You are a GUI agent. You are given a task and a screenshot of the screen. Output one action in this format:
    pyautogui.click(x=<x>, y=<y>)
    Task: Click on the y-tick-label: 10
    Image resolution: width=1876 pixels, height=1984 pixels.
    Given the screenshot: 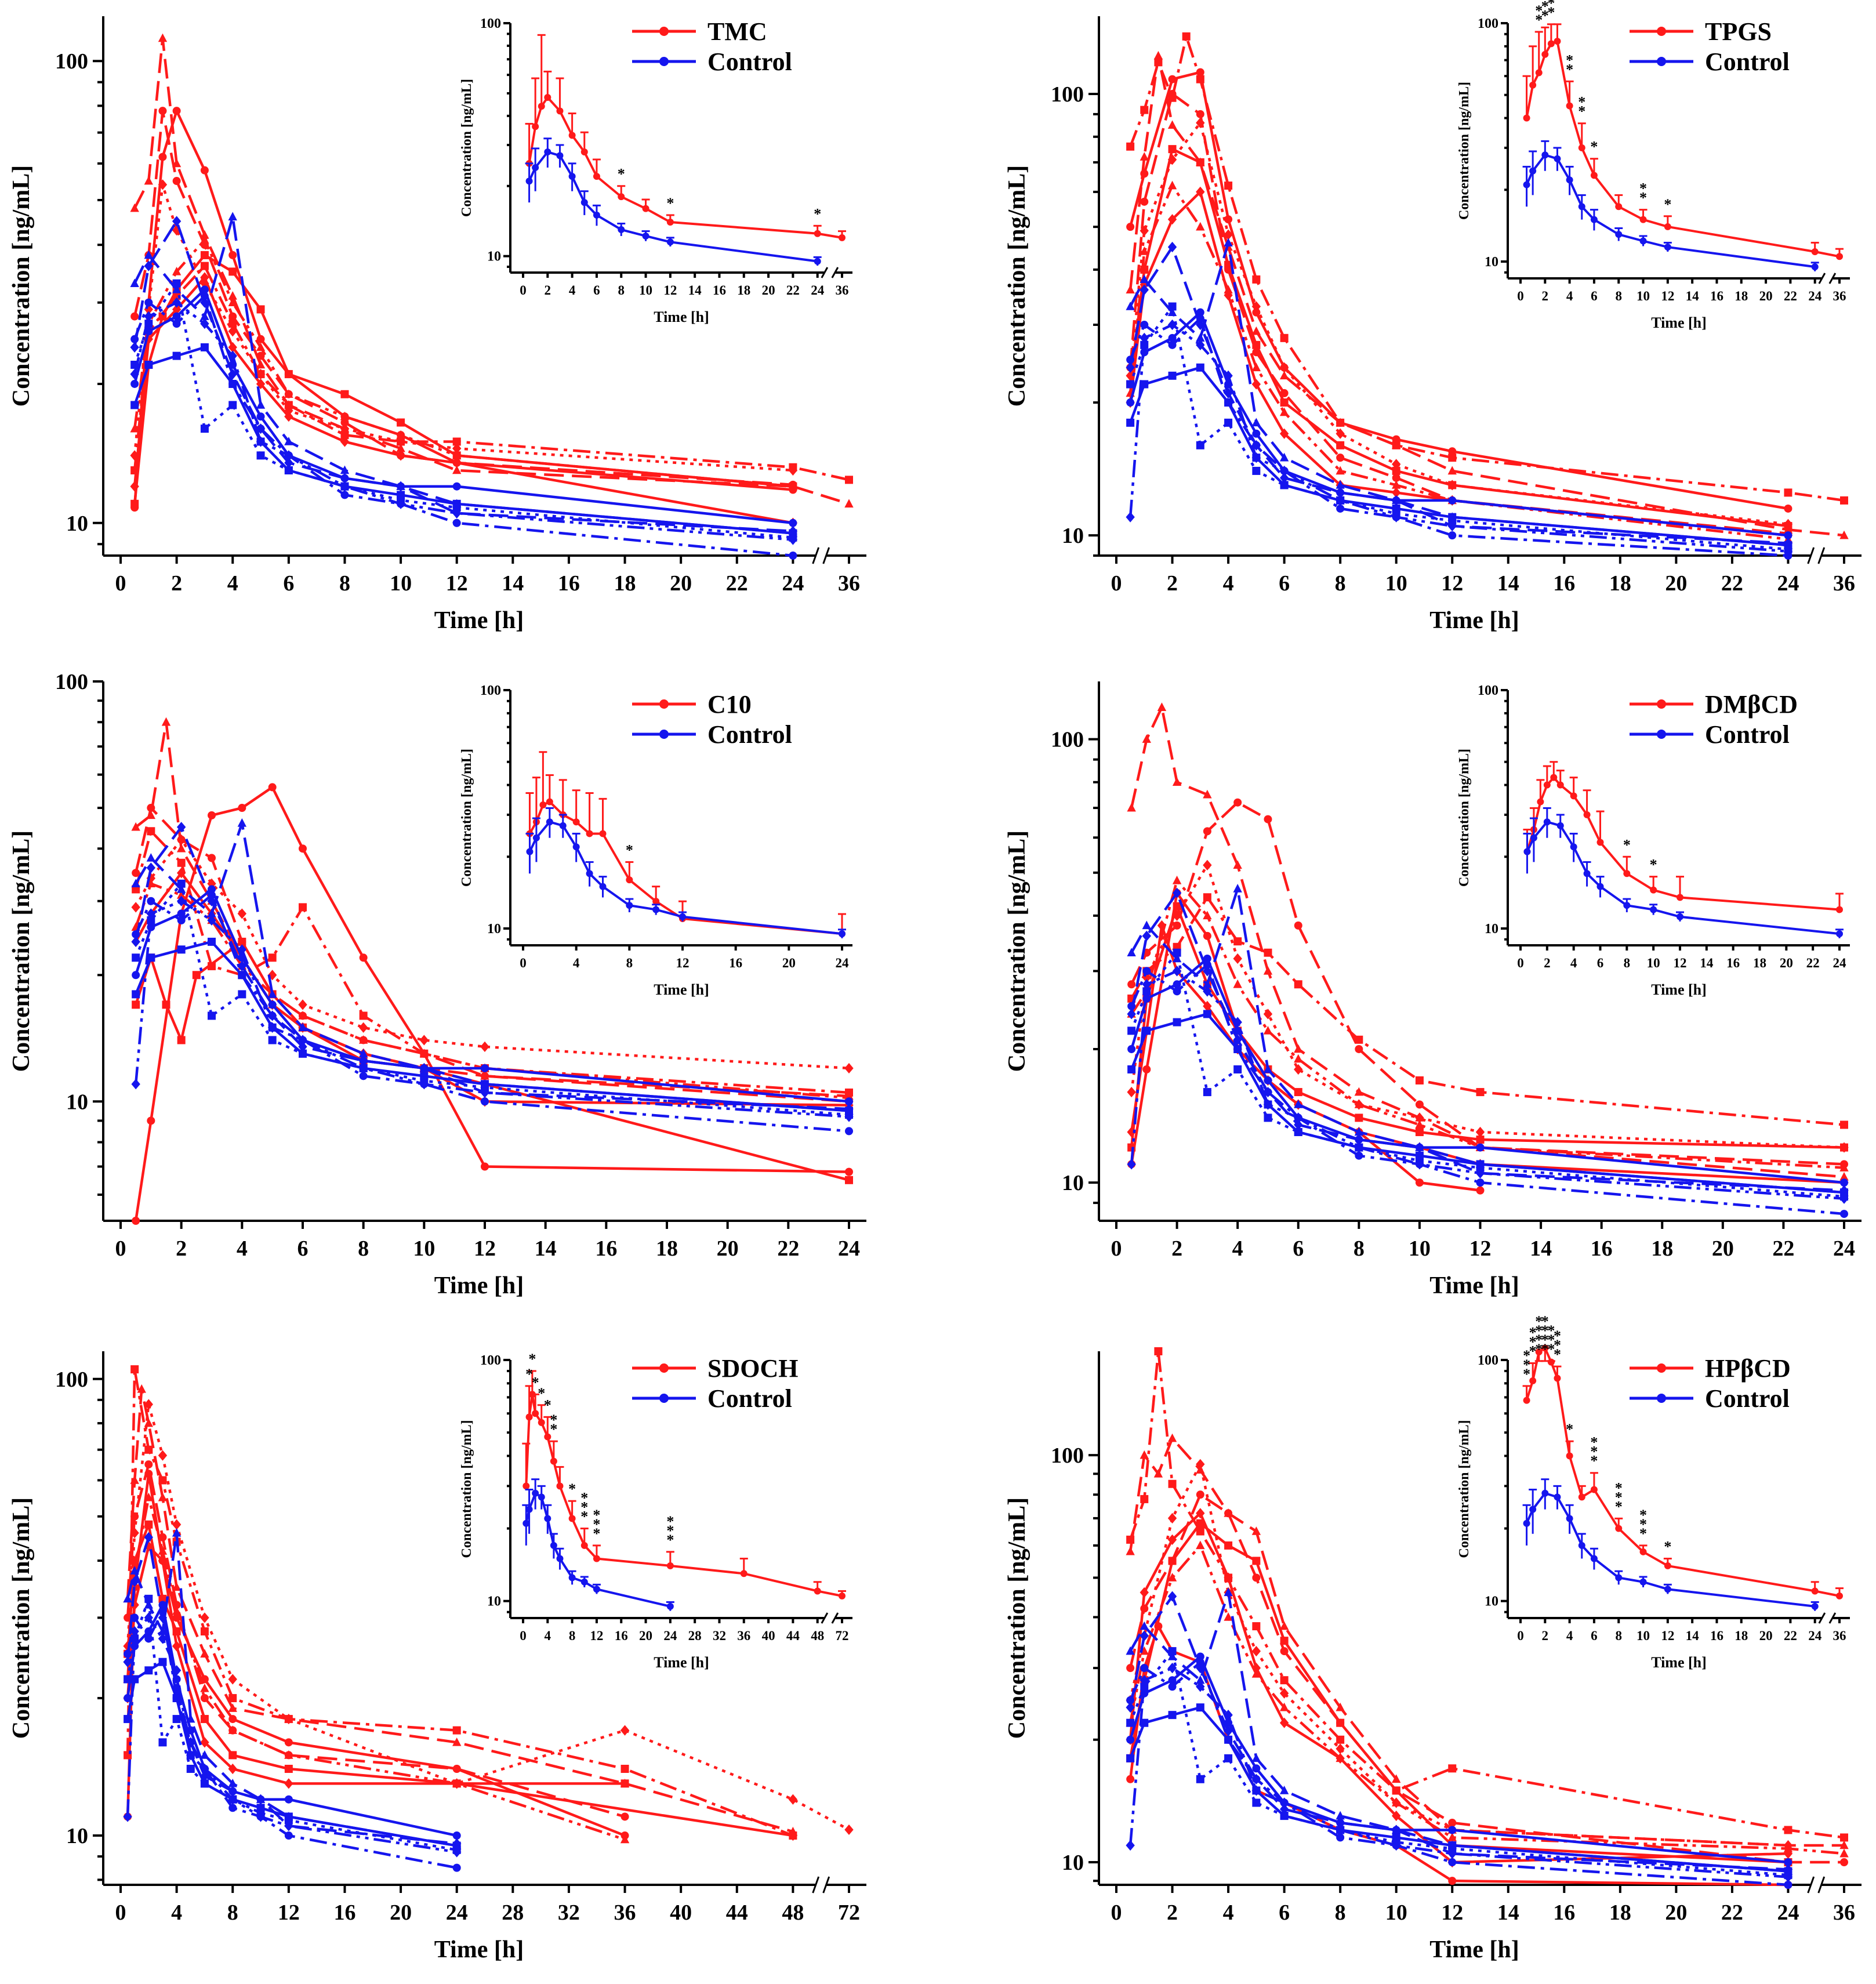 What is the action you would take?
    pyautogui.click(x=77, y=1836)
    